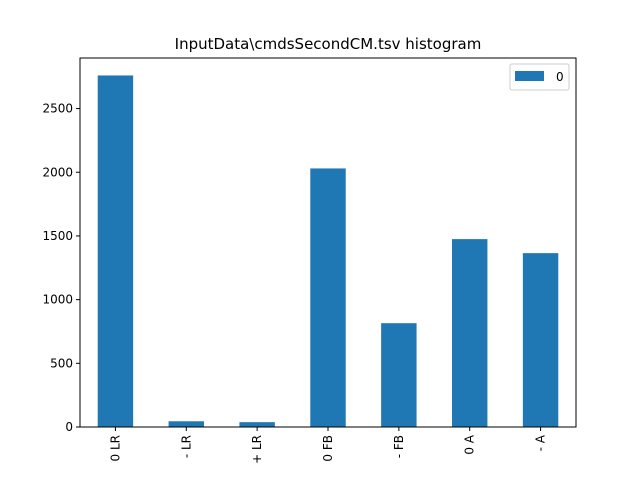 Image resolution: width=640 pixels, height=480 pixels. I want to click on x-tick-label: 0 FB, so click(328, 448).